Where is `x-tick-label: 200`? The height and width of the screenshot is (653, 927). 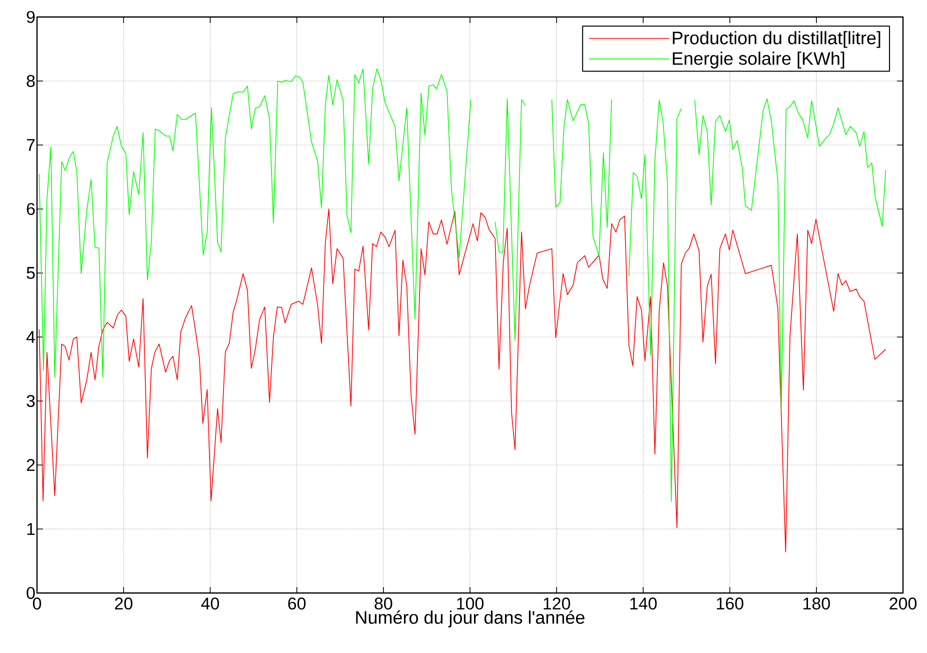 x-tick-label: 200 is located at coordinates (903, 604).